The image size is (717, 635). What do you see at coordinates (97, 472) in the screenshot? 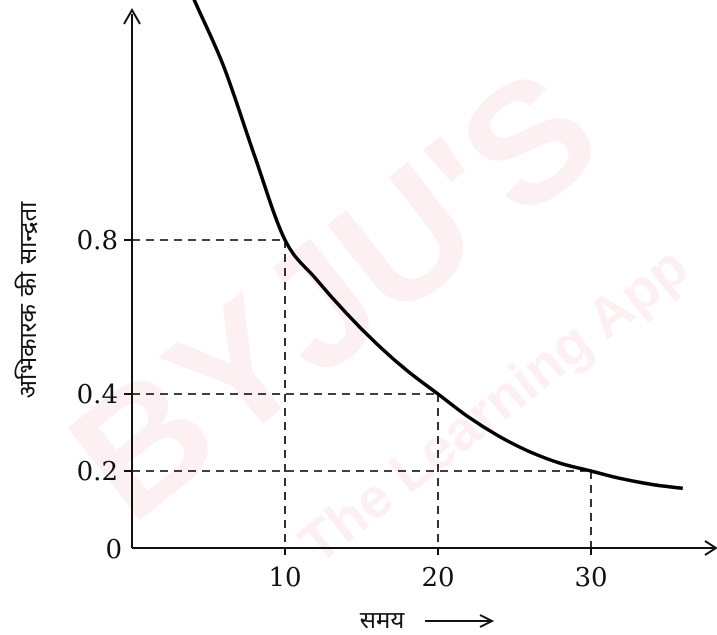
I see `y-tick-label: 0.2` at bounding box center [97, 472].